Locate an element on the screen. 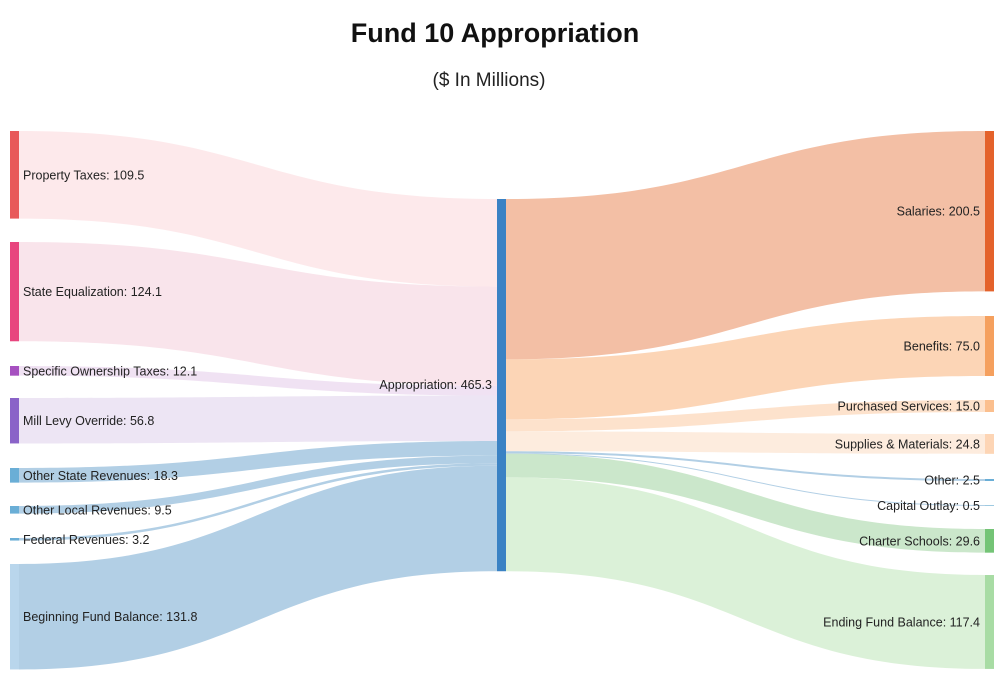 This screenshot has height=686, width=1004. link-beginning-fund-balance is located at coordinates (258, 567).